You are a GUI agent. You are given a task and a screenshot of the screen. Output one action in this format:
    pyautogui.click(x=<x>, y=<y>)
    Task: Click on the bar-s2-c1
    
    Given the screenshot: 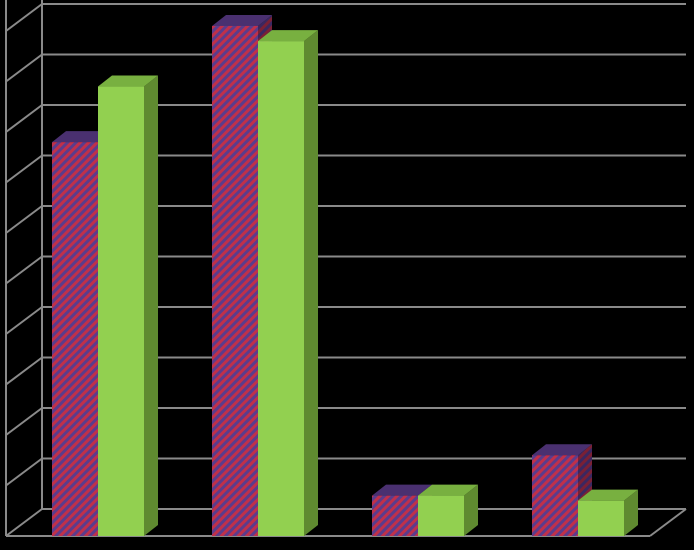 What is the action you would take?
    pyautogui.click(x=128, y=306)
    